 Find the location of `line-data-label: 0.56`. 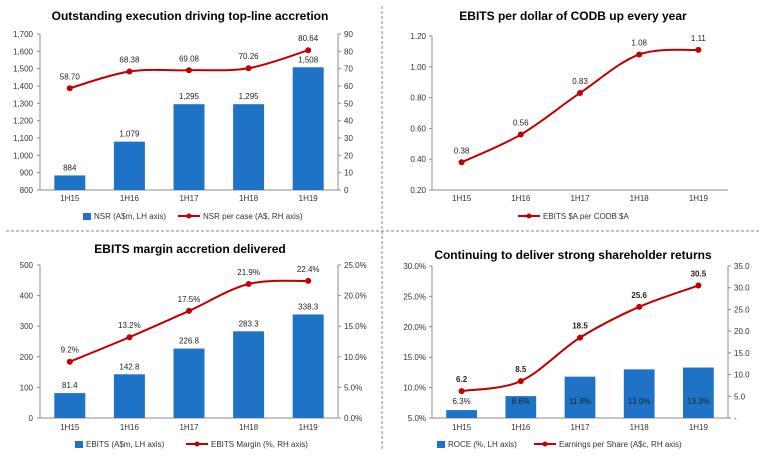

line-data-label: 0.56 is located at coordinates (521, 123).